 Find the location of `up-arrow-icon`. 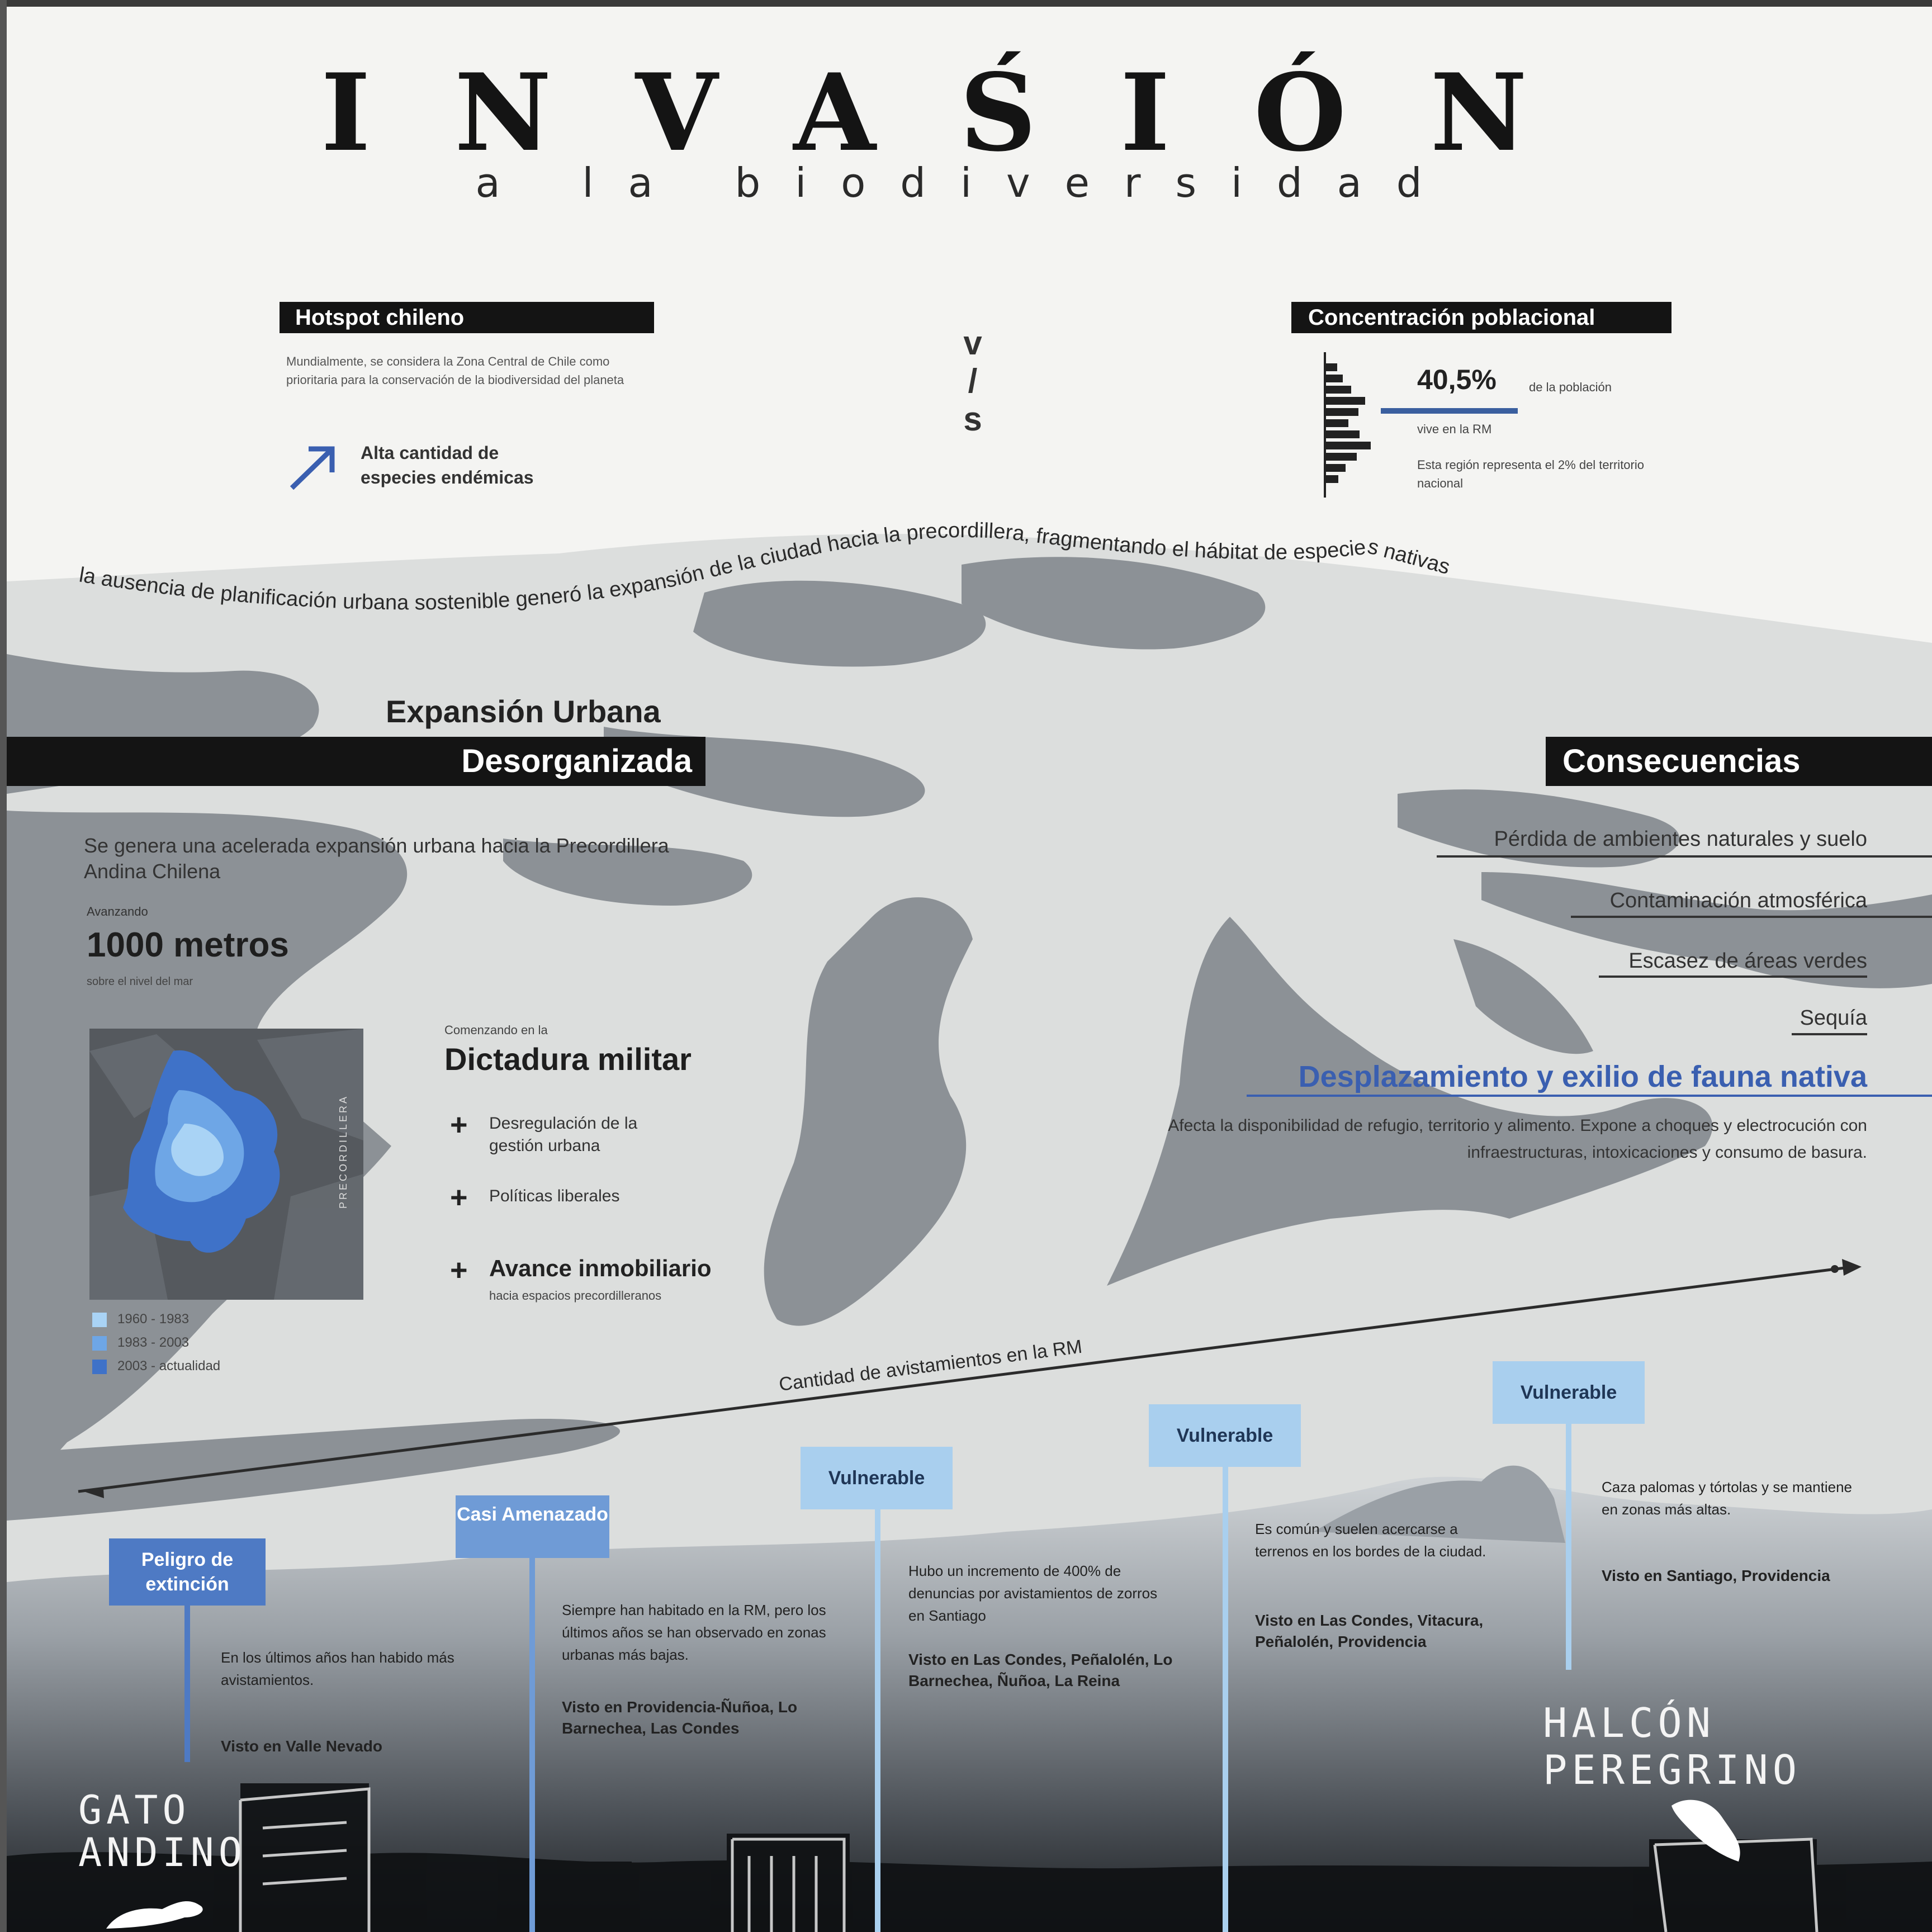

up-arrow-icon is located at coordinates (312, 468).